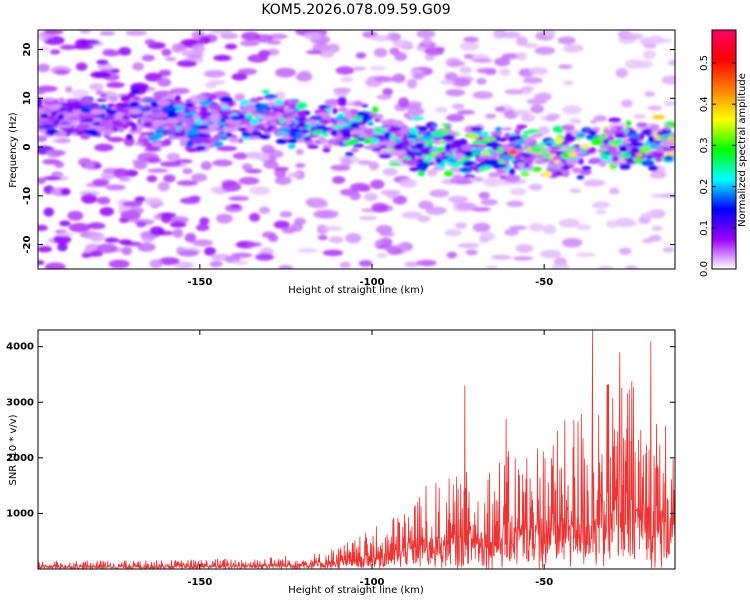 This screenshot has width=750, height=600. I want to click on x-tick-label: -150, so click(199, 582).